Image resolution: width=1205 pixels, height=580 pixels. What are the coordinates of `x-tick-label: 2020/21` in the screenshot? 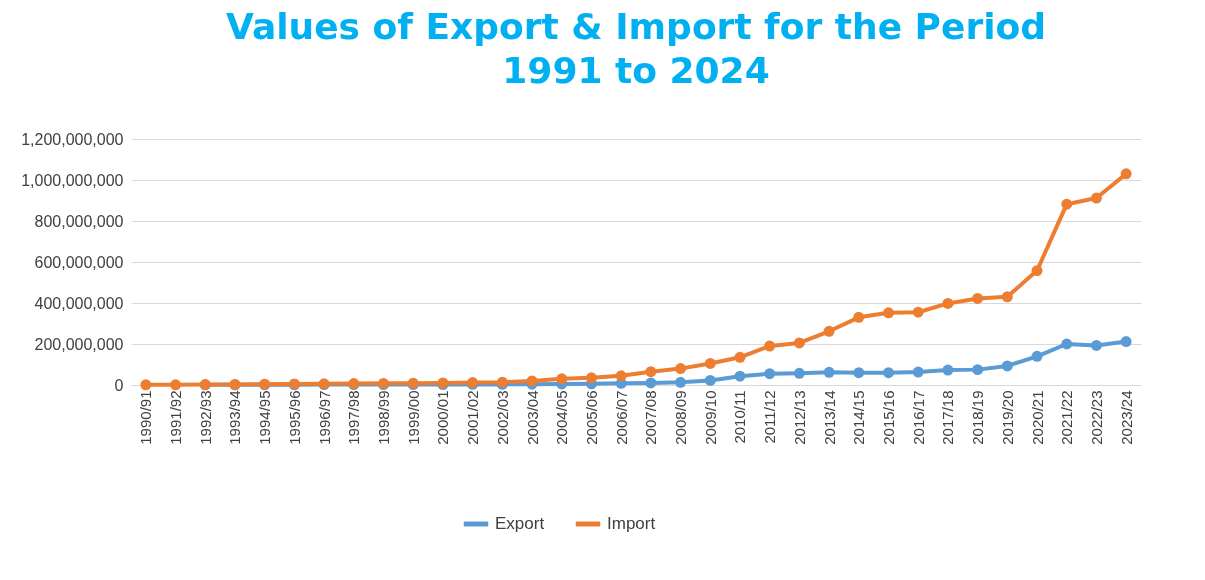 It's located at (1037, 417).